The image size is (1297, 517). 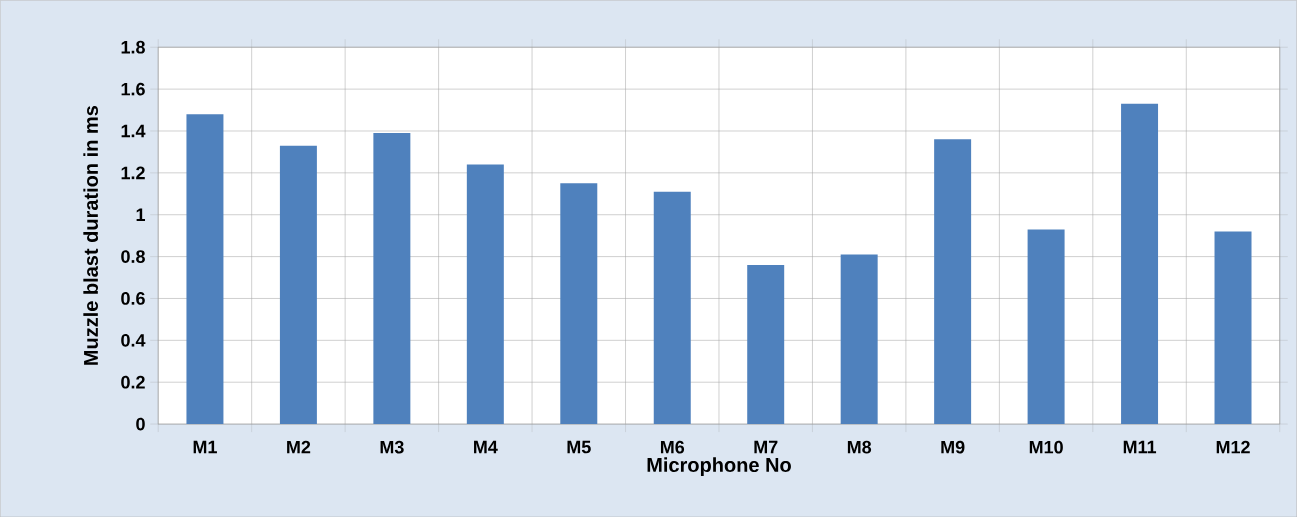 What do you see at coordinates (1046, 447) in the screenshot?
I see `x-tick-label: M10` at bounding box center [1046, 447].